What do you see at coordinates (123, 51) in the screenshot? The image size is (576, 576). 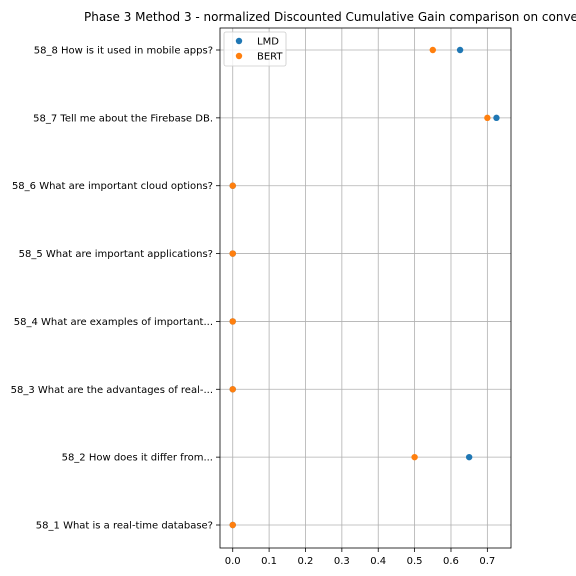 I see `y-tick-label: 58_8 How is it used in mobile apps?` at bounding box center [123, 51].